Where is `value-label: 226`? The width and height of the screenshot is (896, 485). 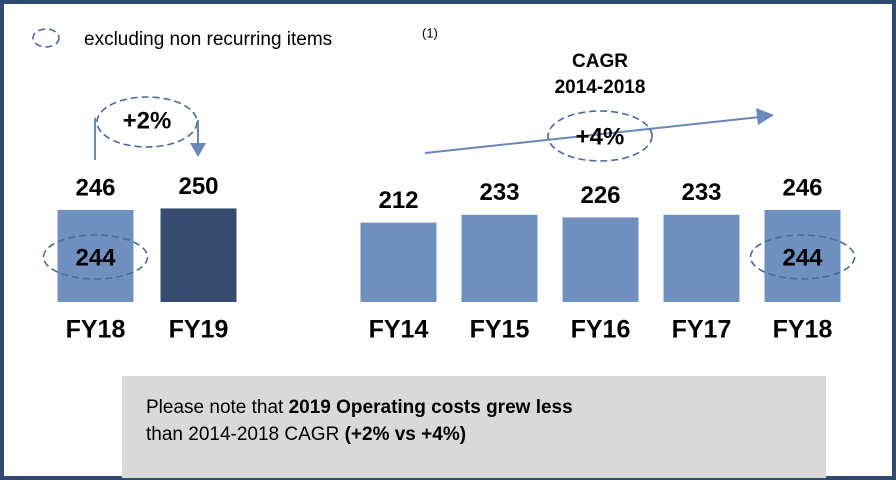
value-label: 226 is located at coordinates (600, 195).